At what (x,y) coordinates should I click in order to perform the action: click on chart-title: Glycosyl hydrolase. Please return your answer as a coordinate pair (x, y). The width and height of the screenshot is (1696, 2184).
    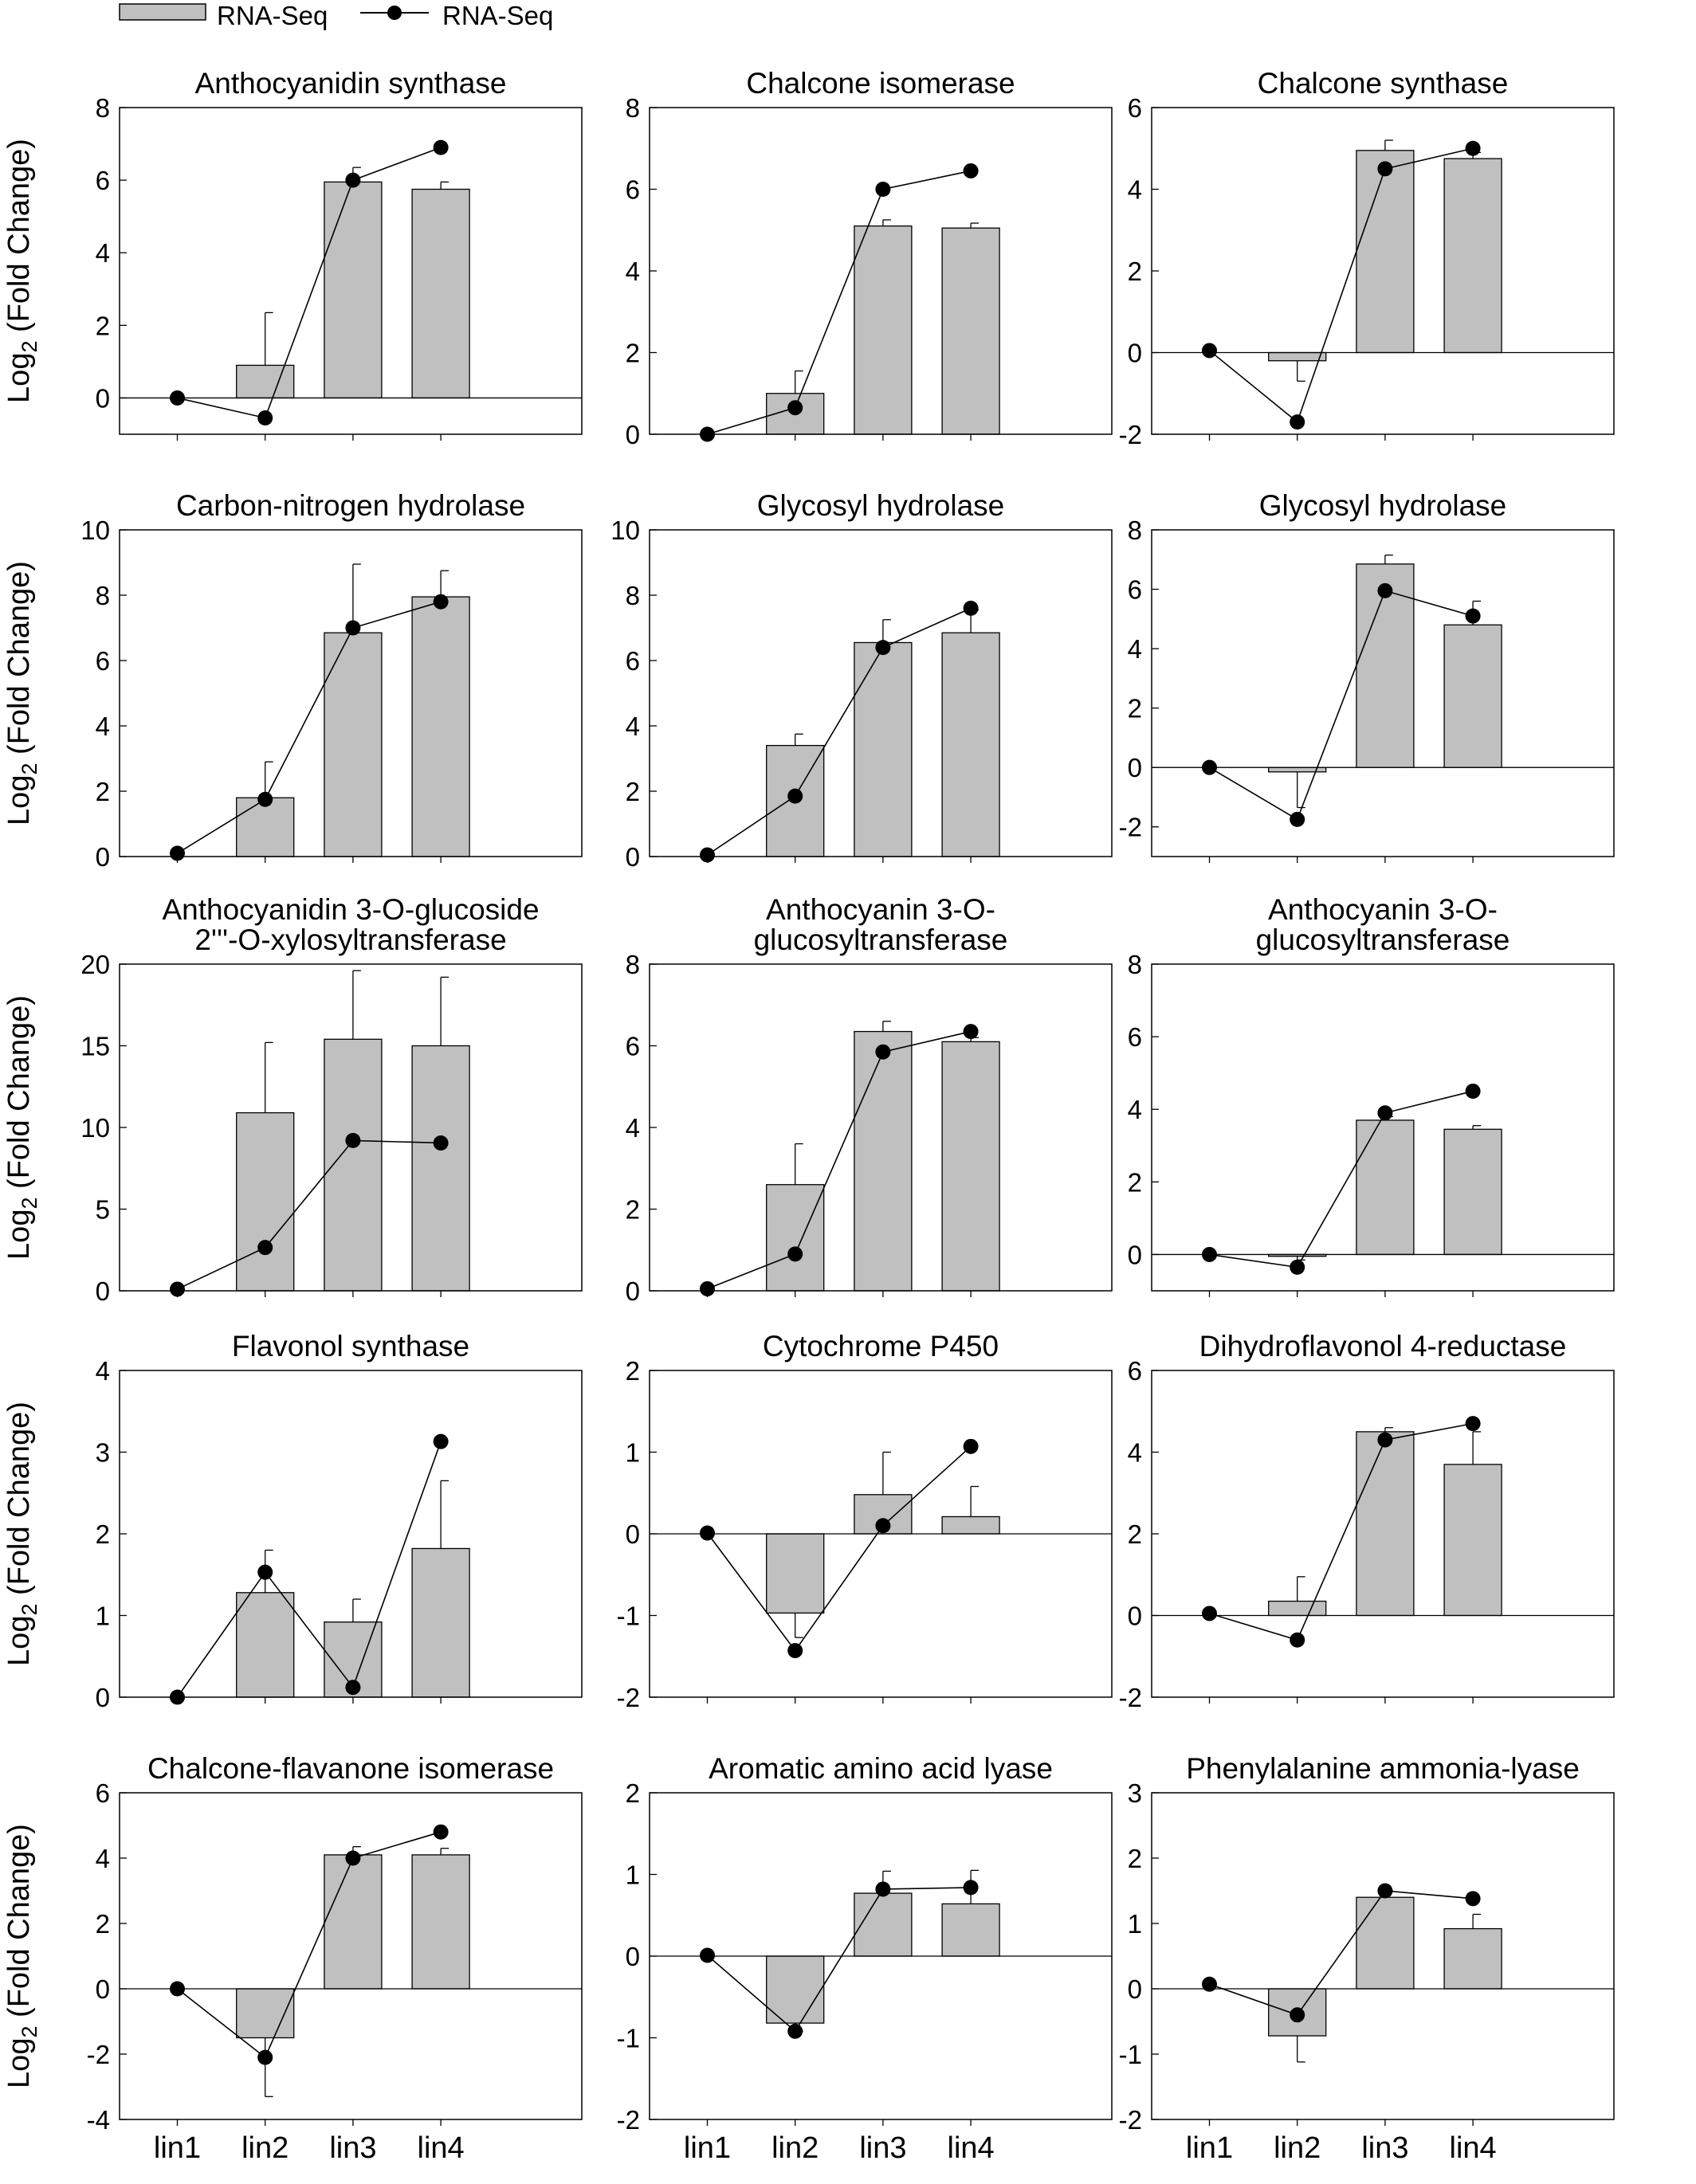
    Looking at the image, I should click on (881, 506).